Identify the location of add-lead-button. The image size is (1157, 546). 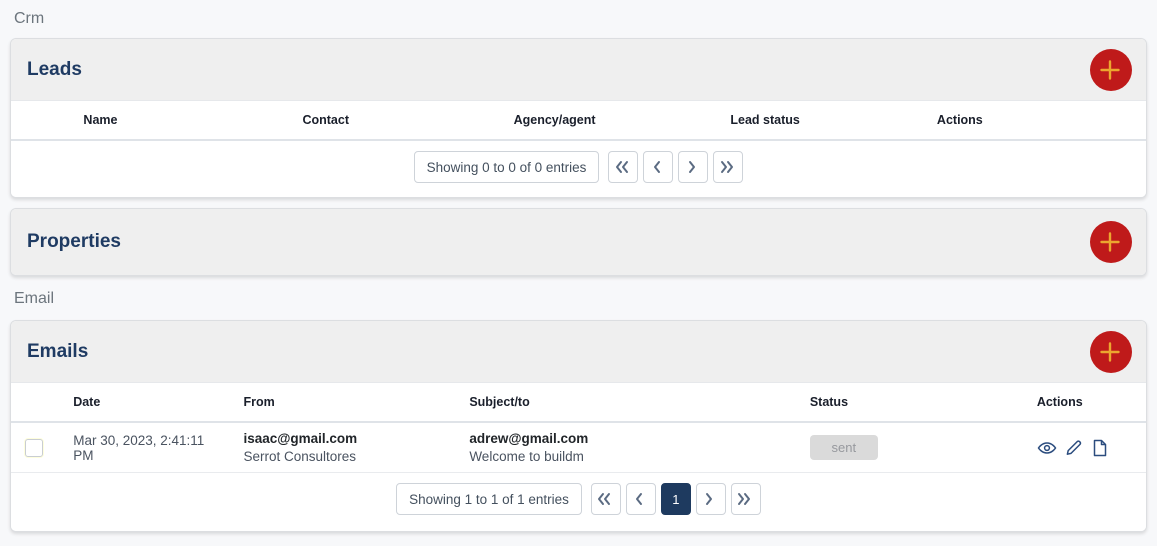
(1111, 69).